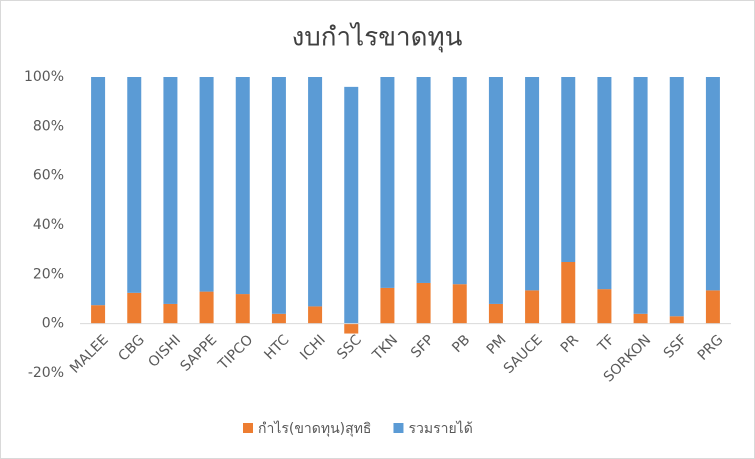 The height and width of the screenshot is (459, 755). I want to click on chart-title: งบกำไรขาดทุน, so click(377, 37).